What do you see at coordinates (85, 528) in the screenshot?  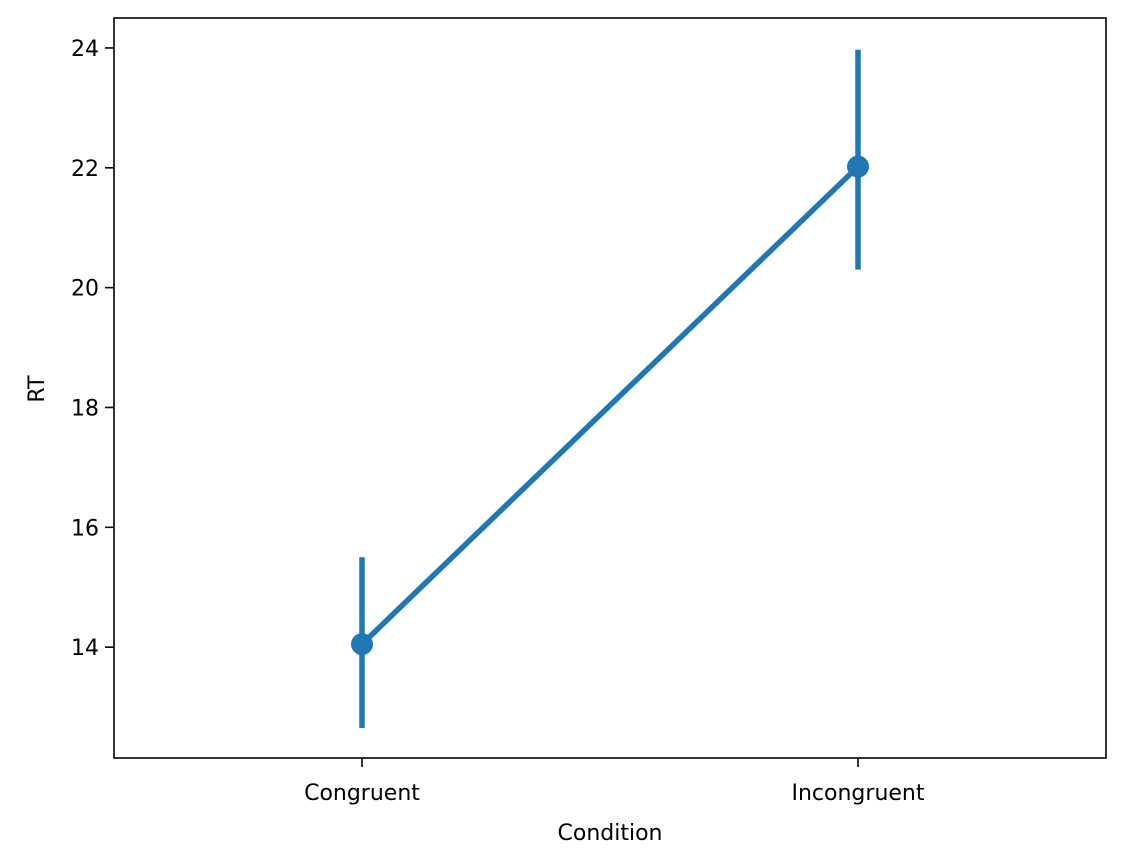 I see `y-tick-label-16: 16` at bounding box center [85, 528].